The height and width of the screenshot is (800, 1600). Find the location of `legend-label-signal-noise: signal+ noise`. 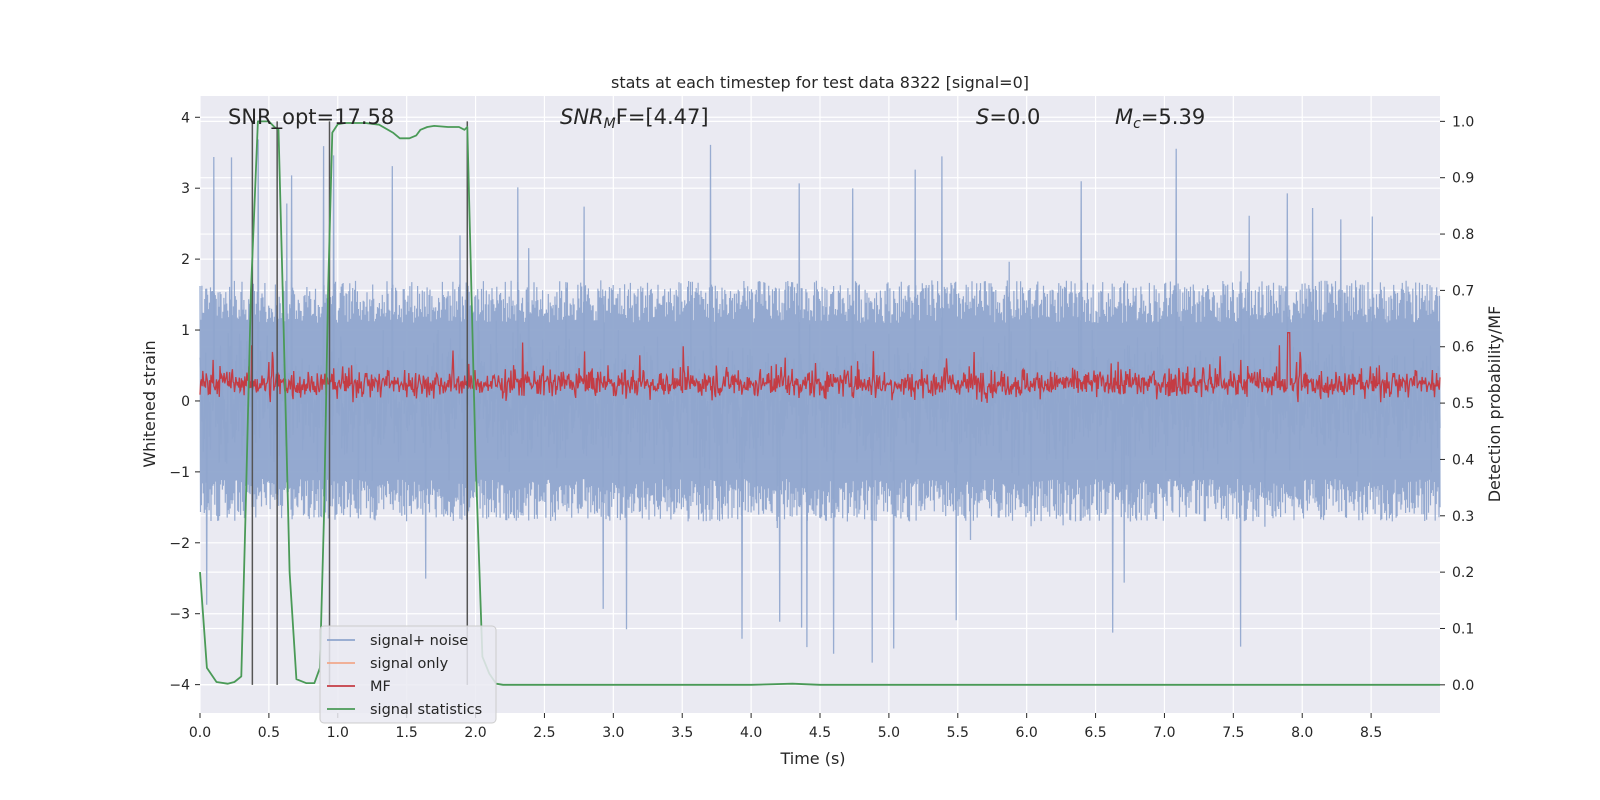

legend-label-signal-noise: signal+ noise is located at coordinates (419, 641).